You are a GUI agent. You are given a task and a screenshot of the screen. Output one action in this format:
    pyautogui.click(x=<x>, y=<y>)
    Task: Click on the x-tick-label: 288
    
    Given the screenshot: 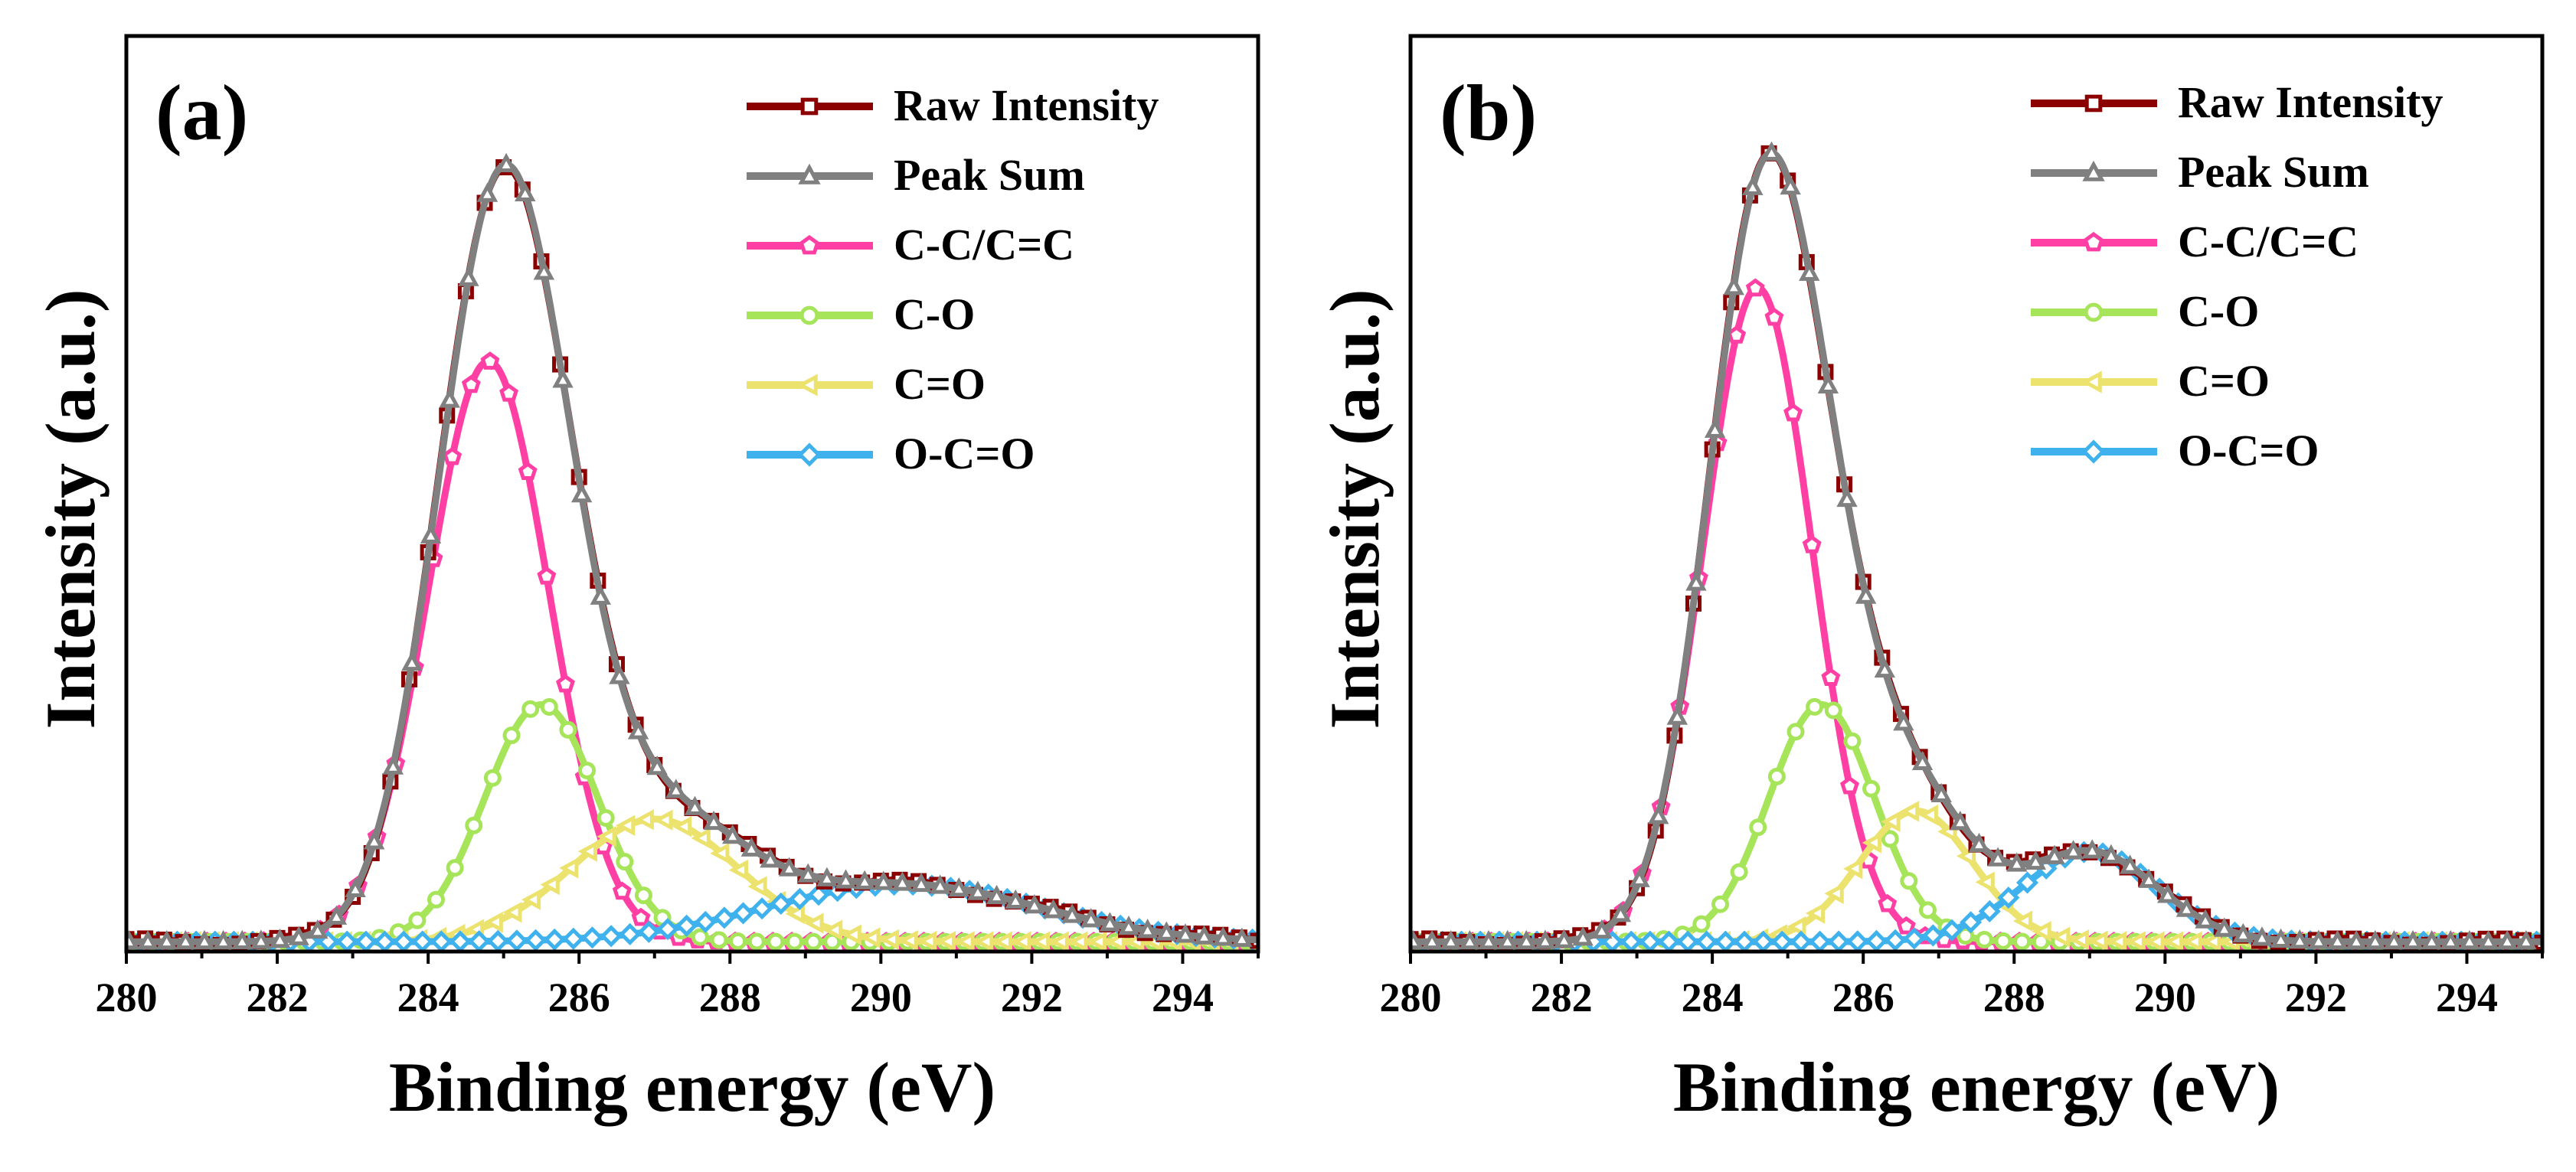 What is the action you would take?
    pyautogui.click(x=2014, y=997)
    